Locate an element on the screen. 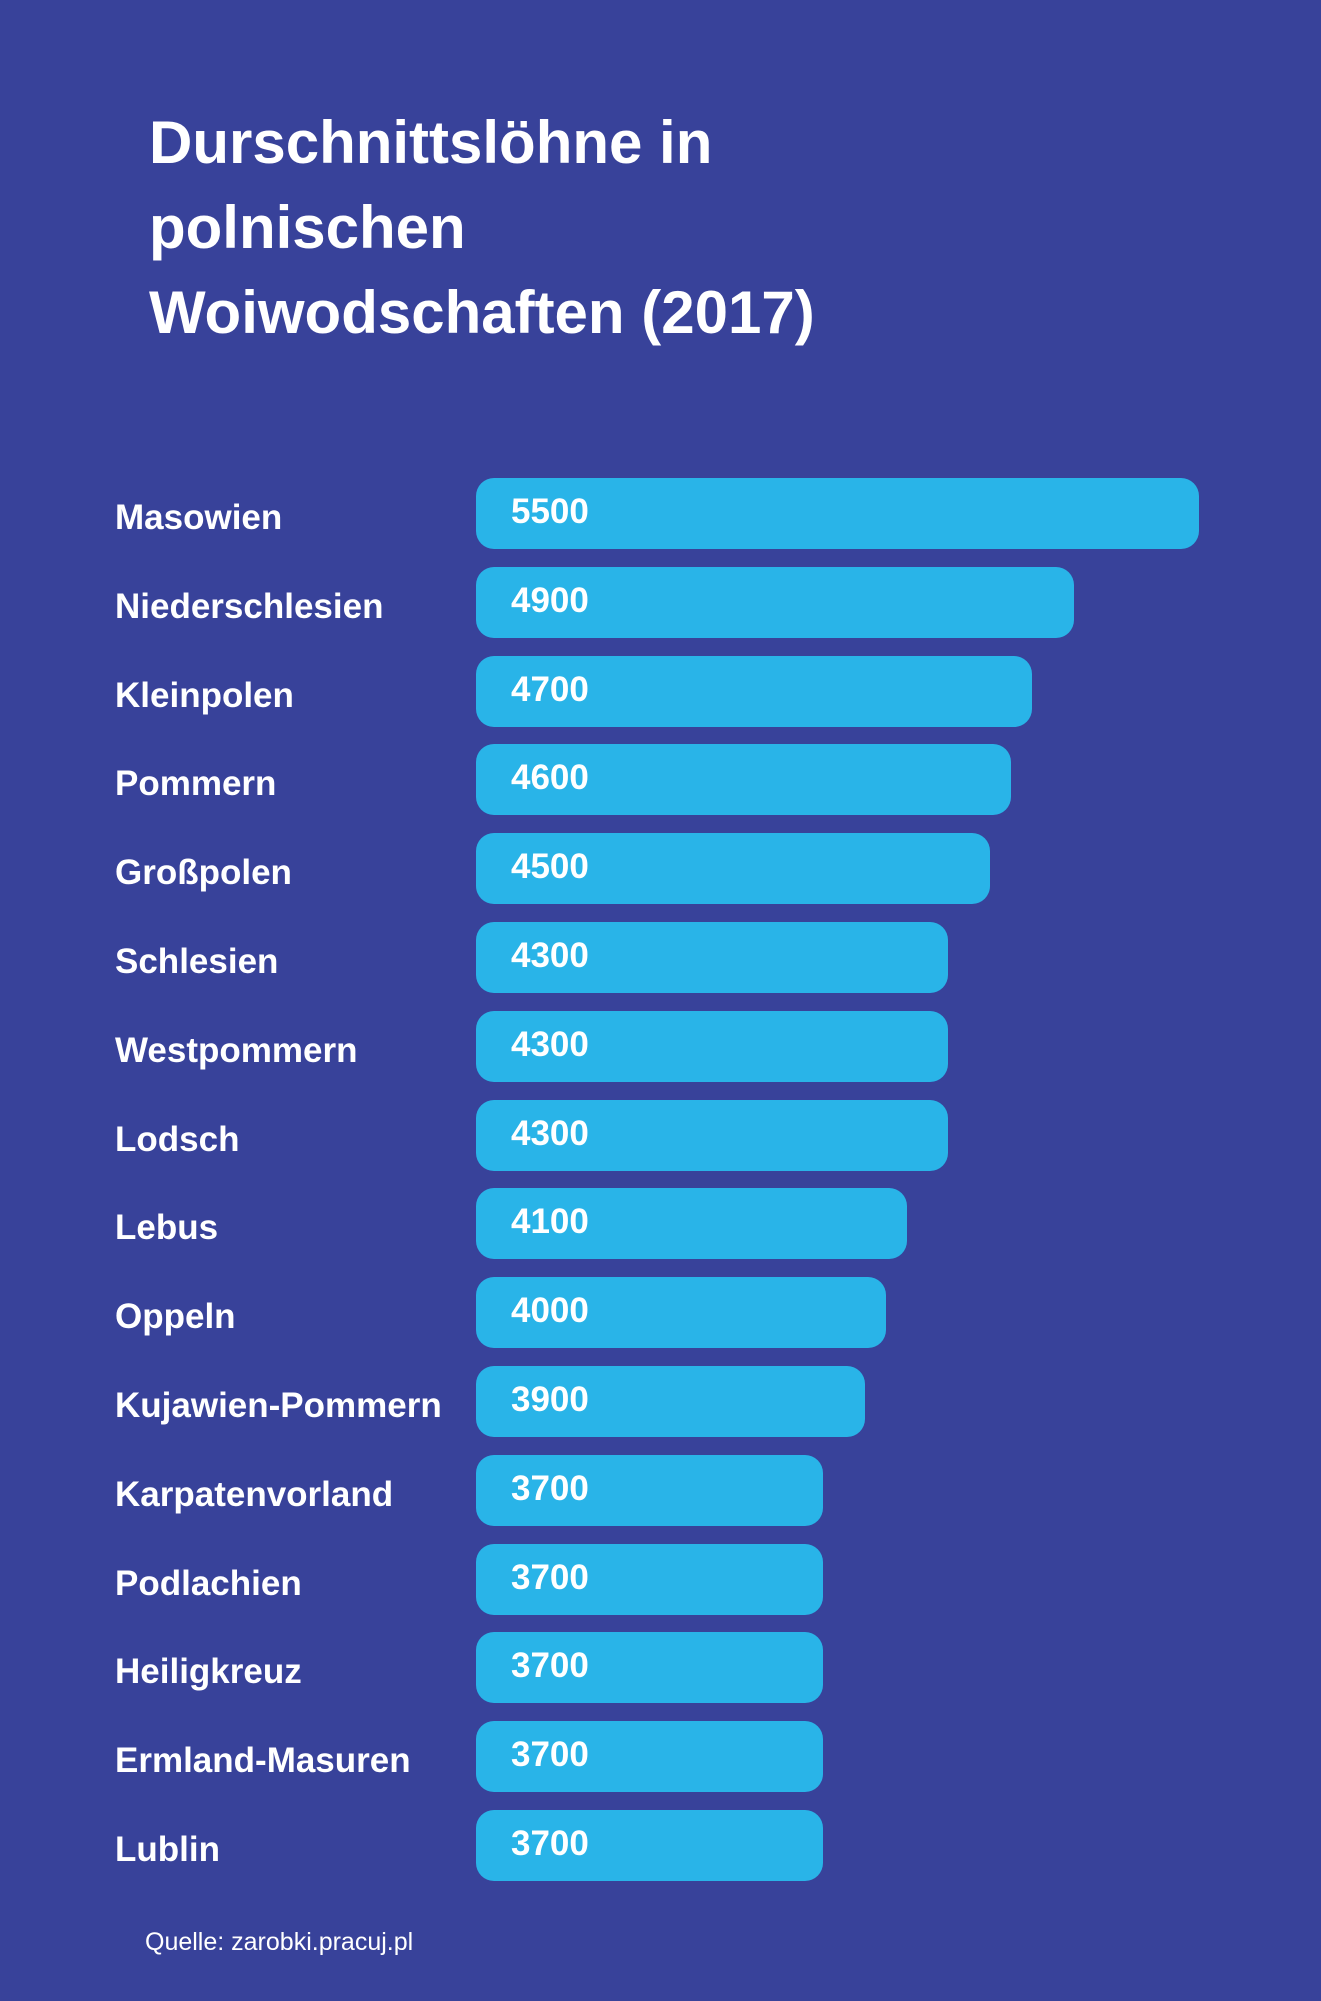 The width and height of the screenshot is (1321, 2001). category-label: Schlesien is located at coordinates (197, 961).